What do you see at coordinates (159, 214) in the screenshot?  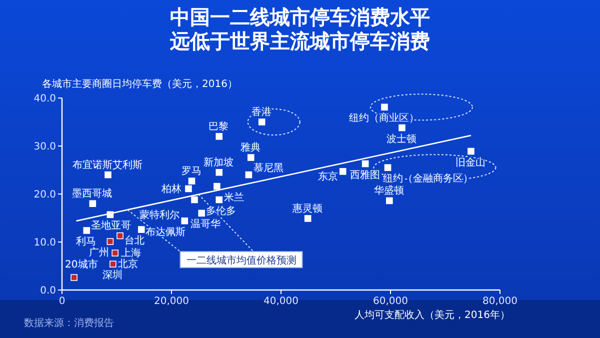 I see `annotation: 蒙特利尔` at bounding box center [159, 214].